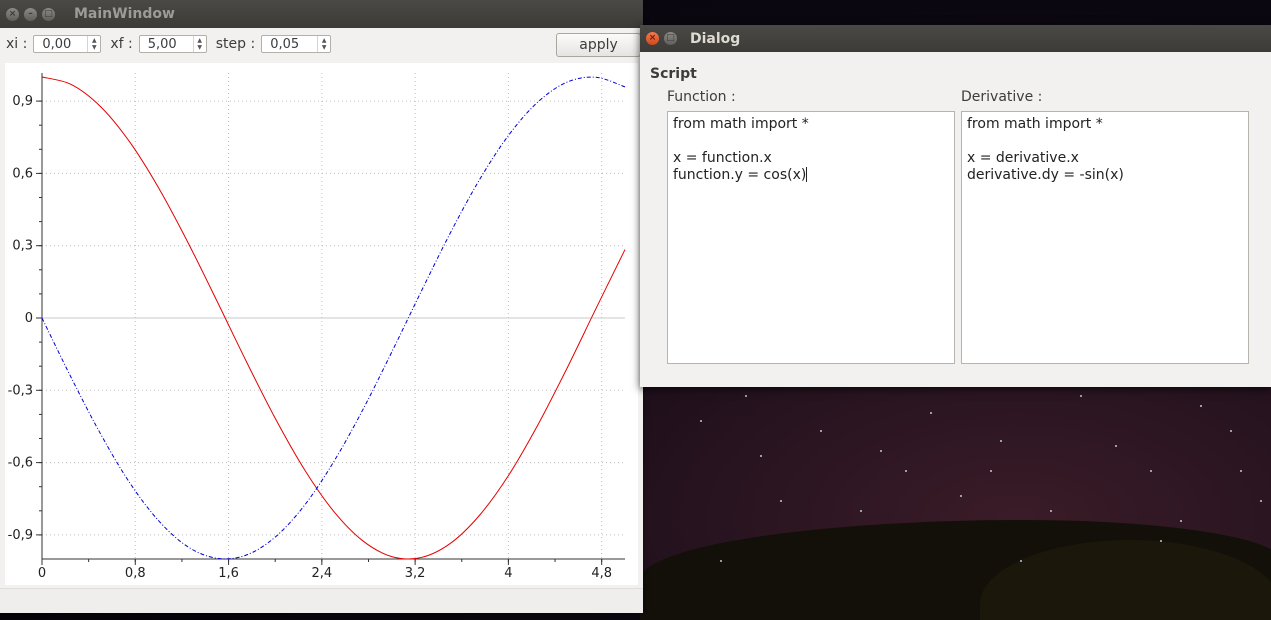  I want to click on y-tick-label: 0, so click(29, 318).